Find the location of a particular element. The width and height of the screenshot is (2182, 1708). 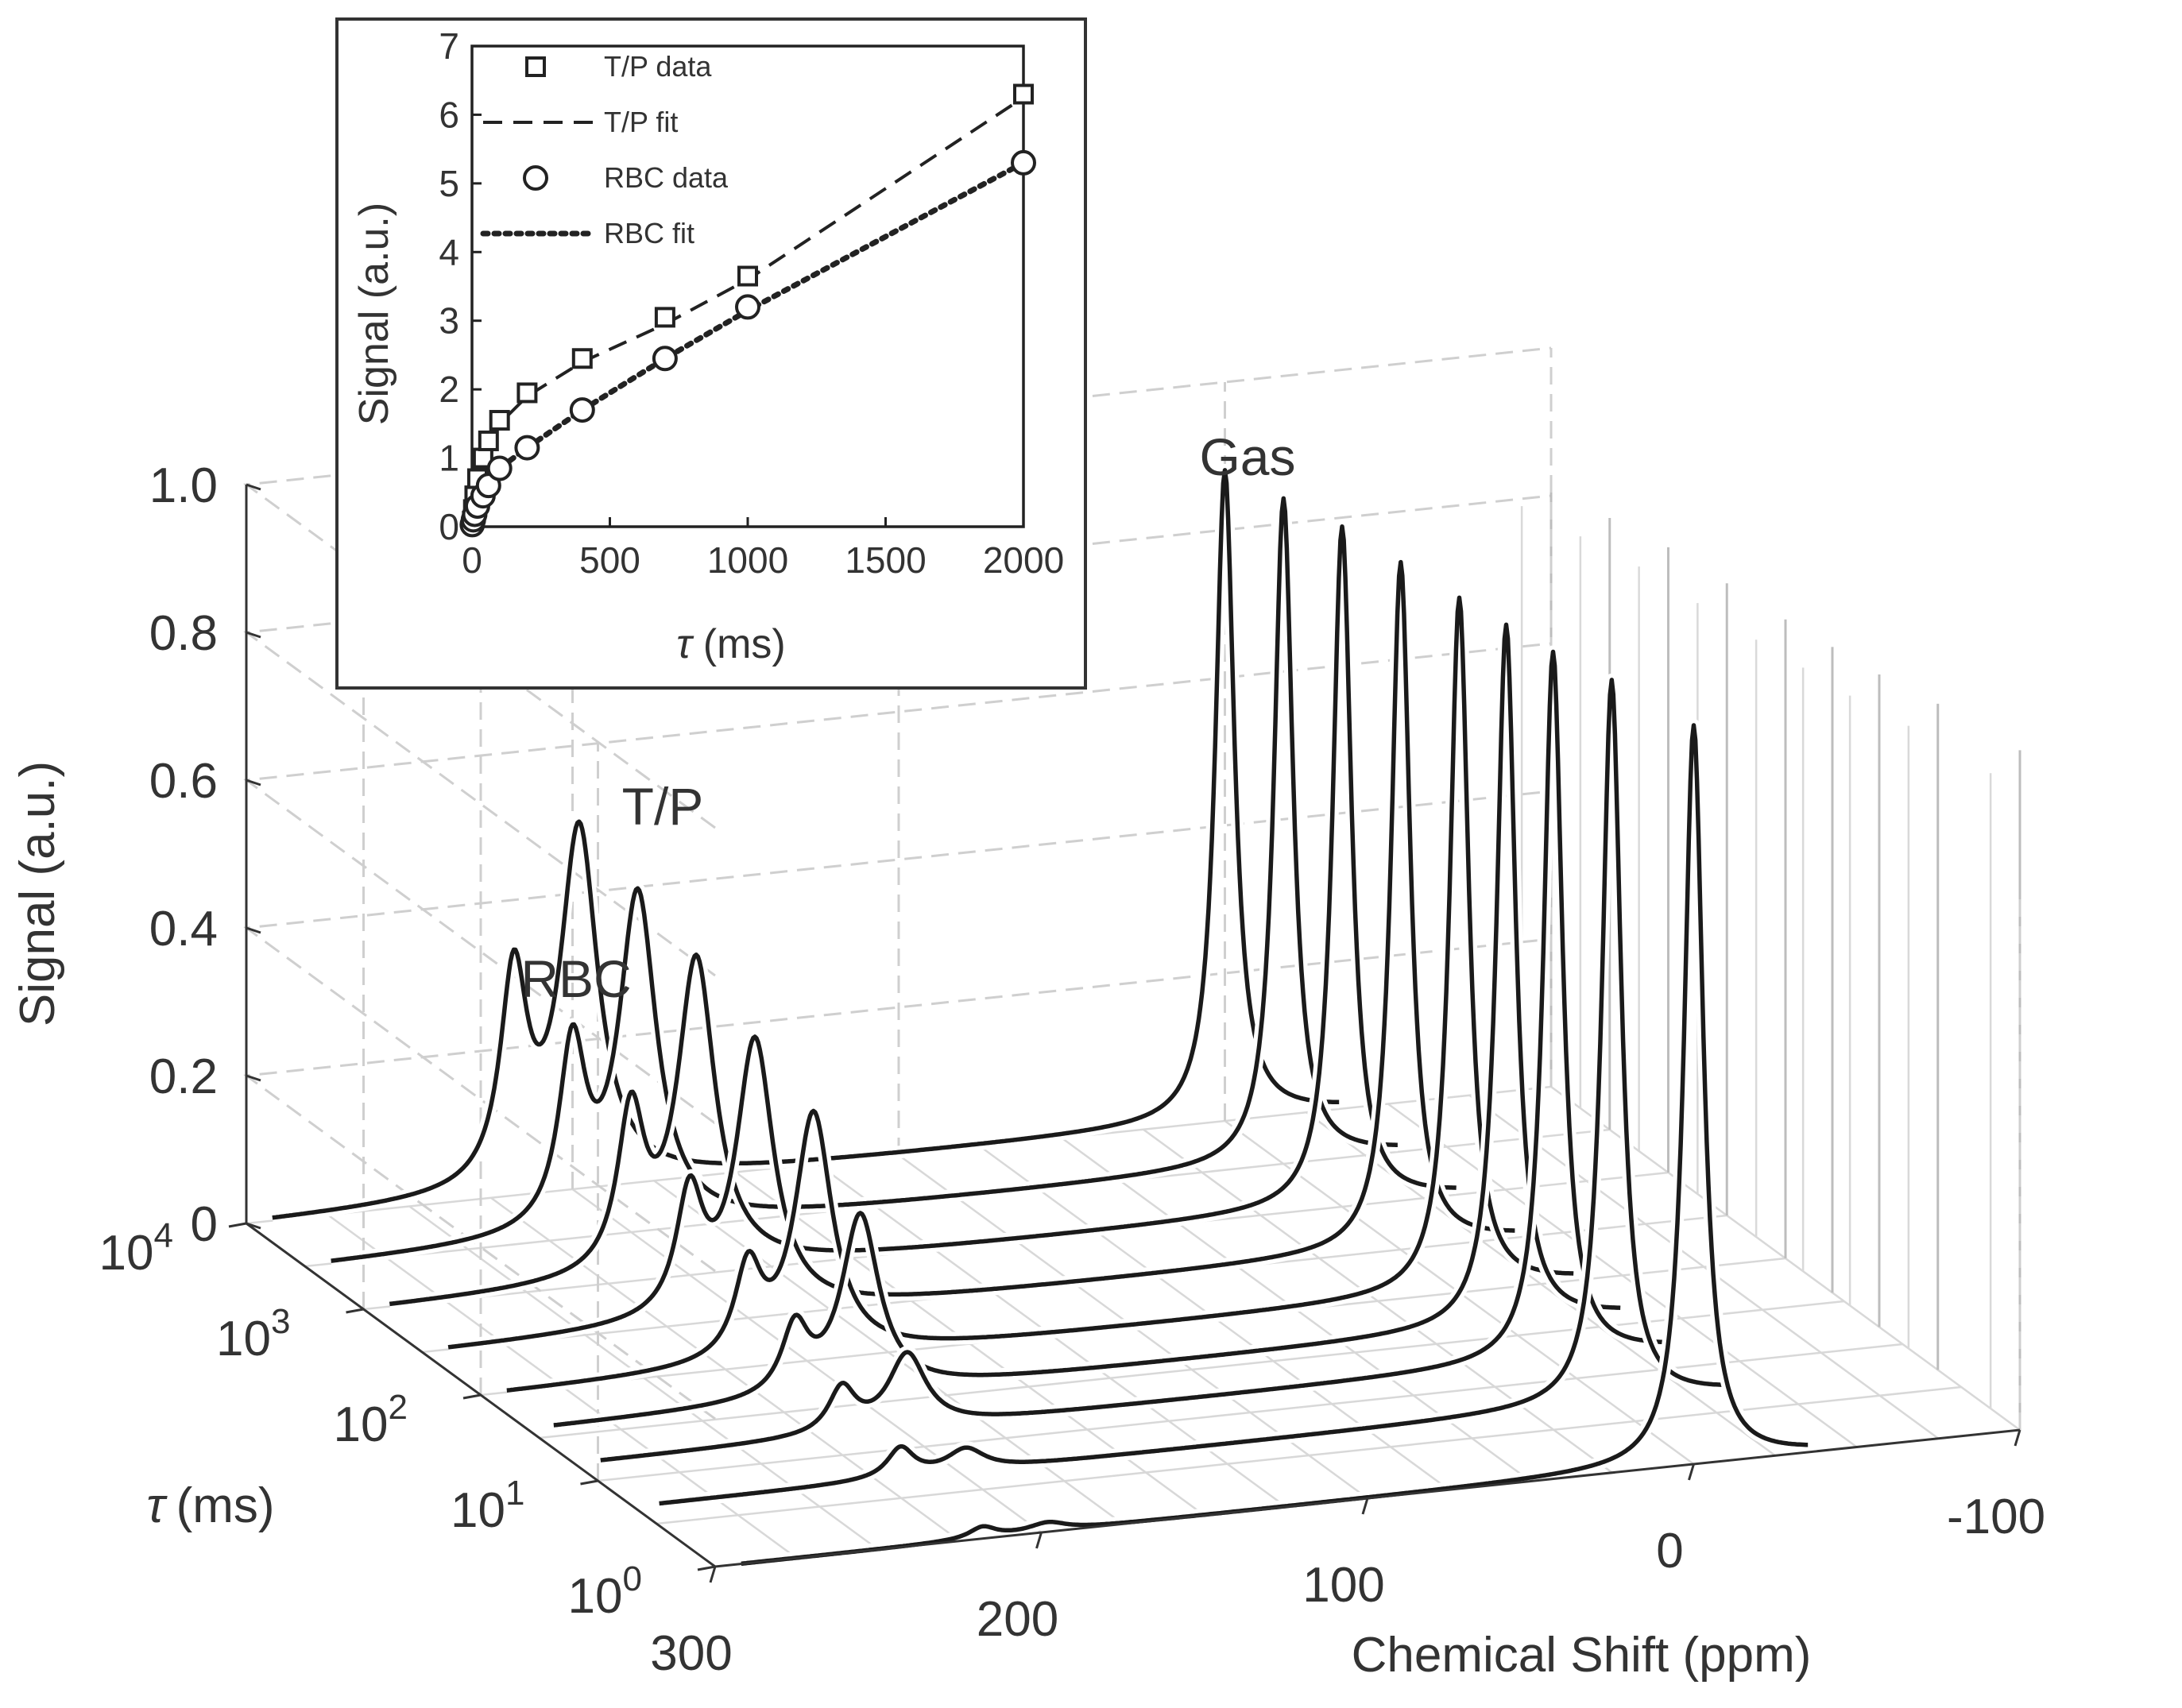

z-tick-label: 0.8 is located at coordinates (183, 633).